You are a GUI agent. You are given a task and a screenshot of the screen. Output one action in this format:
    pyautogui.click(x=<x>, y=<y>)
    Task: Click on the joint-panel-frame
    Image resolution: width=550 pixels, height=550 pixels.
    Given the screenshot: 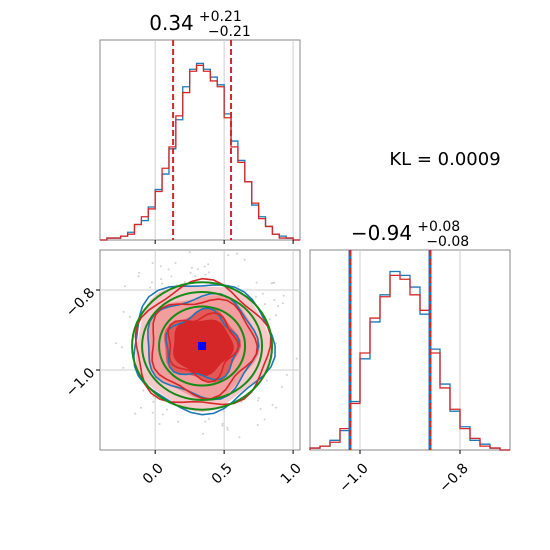 What is the action you would take?
    pyautogui.click(x=200, y=350)
    